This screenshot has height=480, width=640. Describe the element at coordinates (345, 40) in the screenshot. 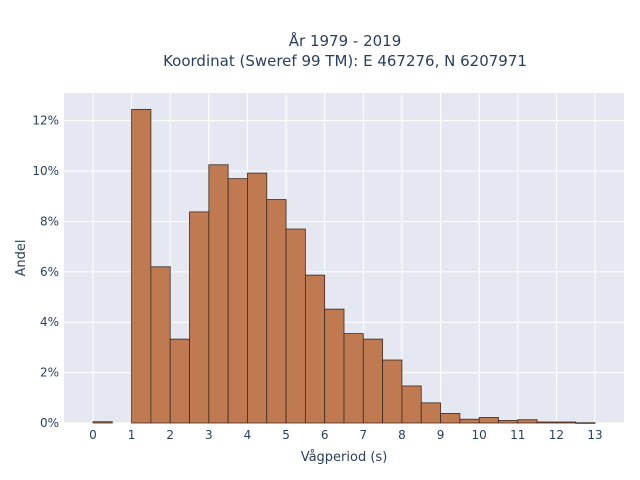

I see `chart-title: År 1979 - 2019` at that location.